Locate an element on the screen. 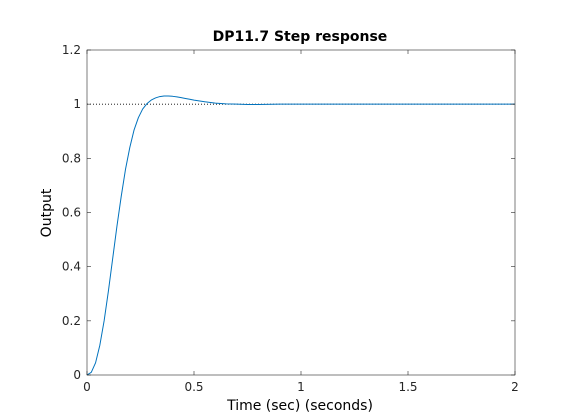 The height and width of the screenshot is (420, 570). x-tick-label: 0 is located at coordinates (87, 387).